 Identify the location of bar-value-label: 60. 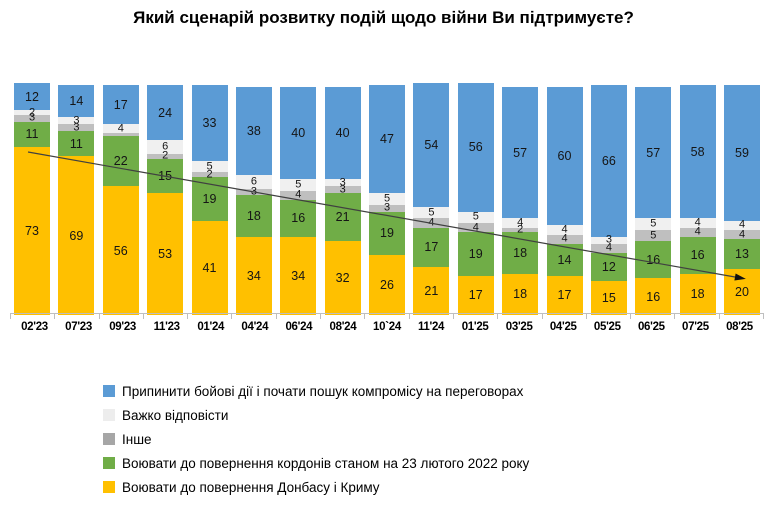
(564, 156).